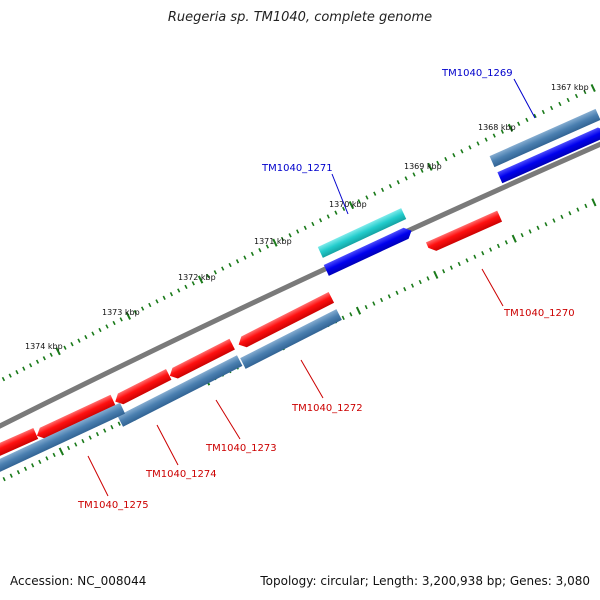  What do you see at coordinates (327, 408) in the screenshot?
I see `gene-label-tm1040-1272: TM1040_1272` at bounding box center [327, 408].